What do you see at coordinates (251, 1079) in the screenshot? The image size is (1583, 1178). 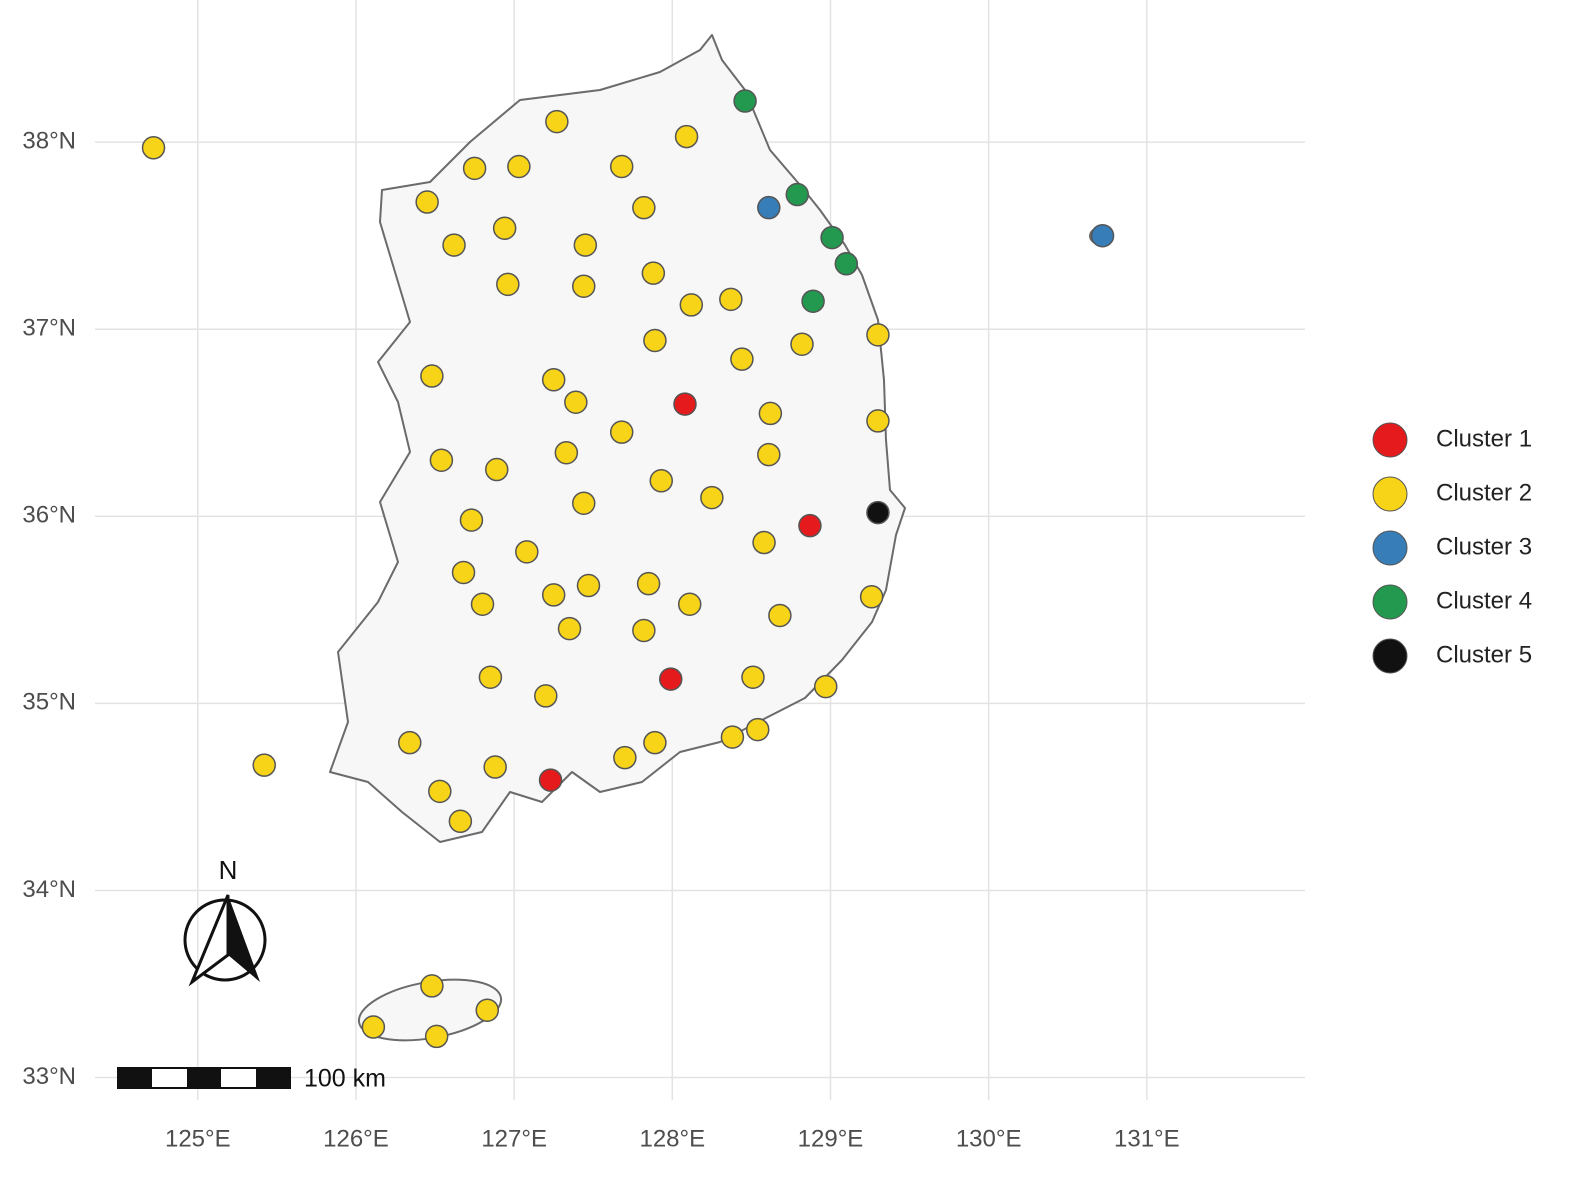 I see `scale-bar: 100 km` at bounding box center [251, 1079].